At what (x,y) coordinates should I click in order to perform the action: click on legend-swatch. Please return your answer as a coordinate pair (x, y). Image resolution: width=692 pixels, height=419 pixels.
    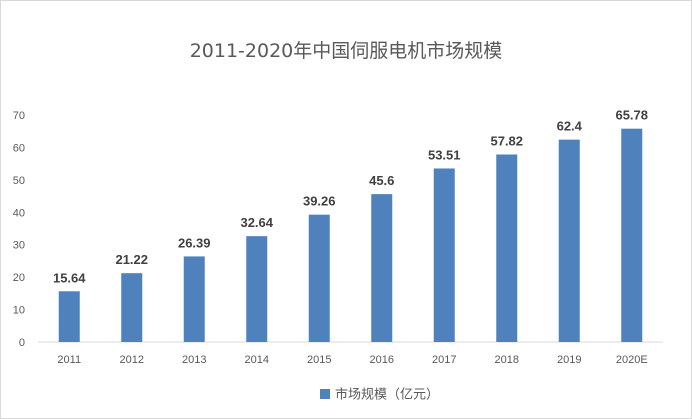
    Looking at the image, I should click on (325, 394).